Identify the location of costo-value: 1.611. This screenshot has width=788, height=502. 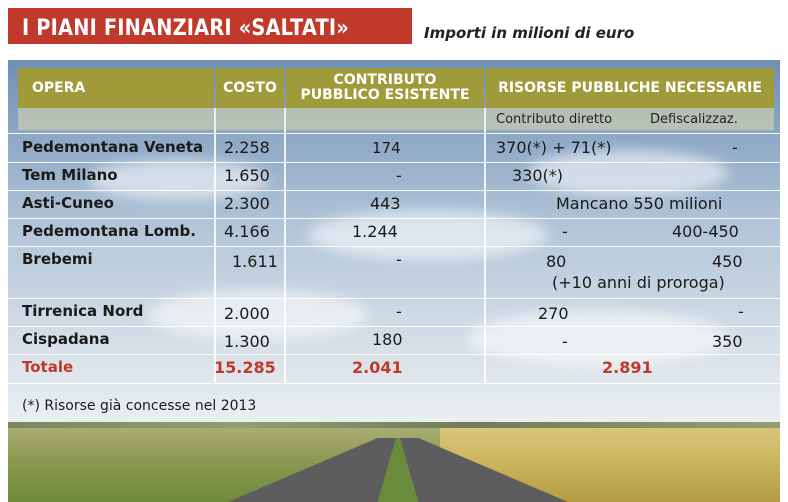
(255, 261).